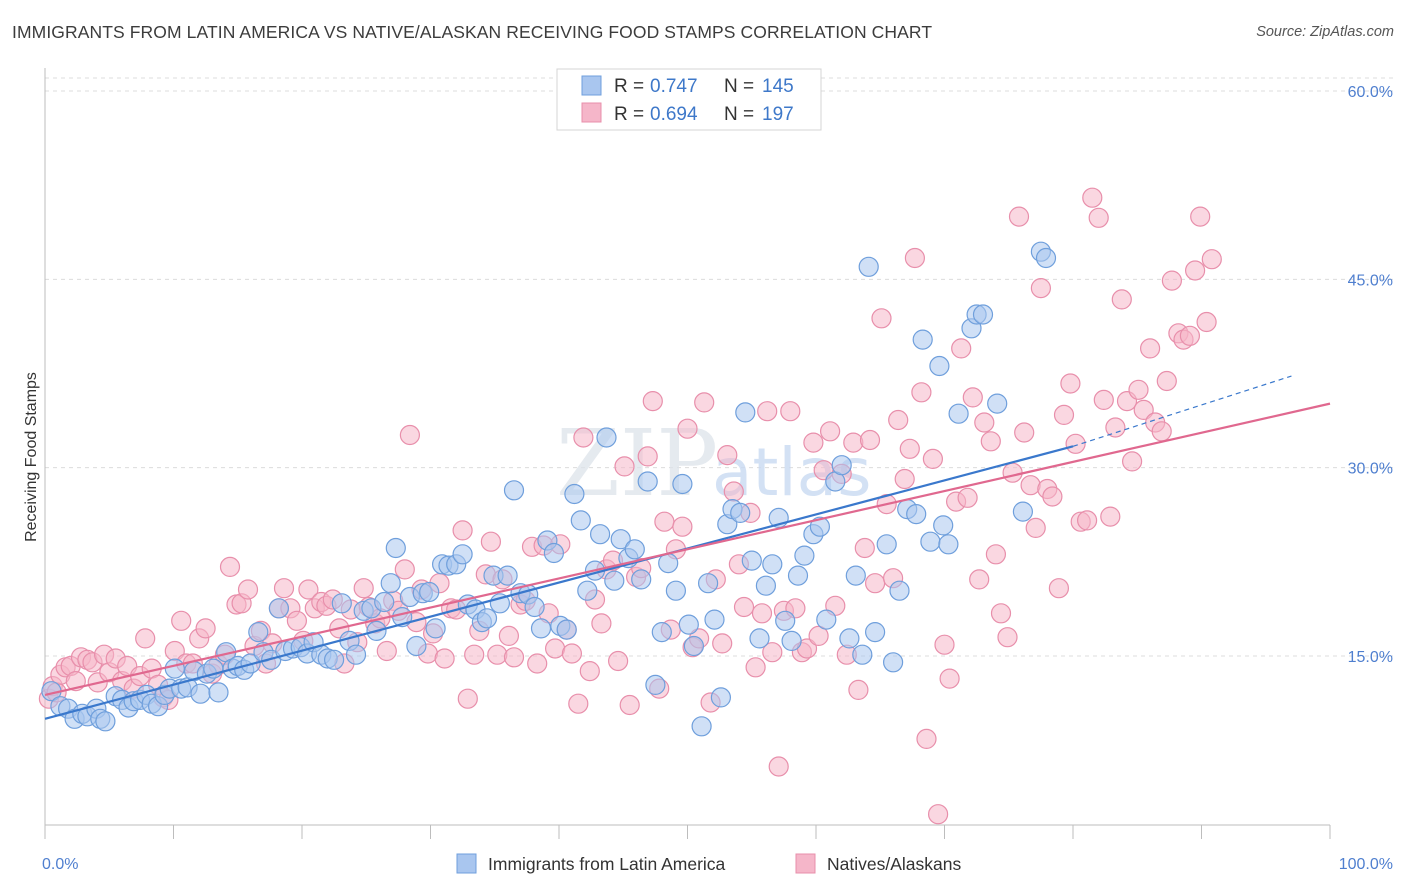 This screenshot has height=892, width=1406. Describe the element at coordinates (1370, 92) in the screenshot. I see `y-tick-label: 60.0%` at that location.